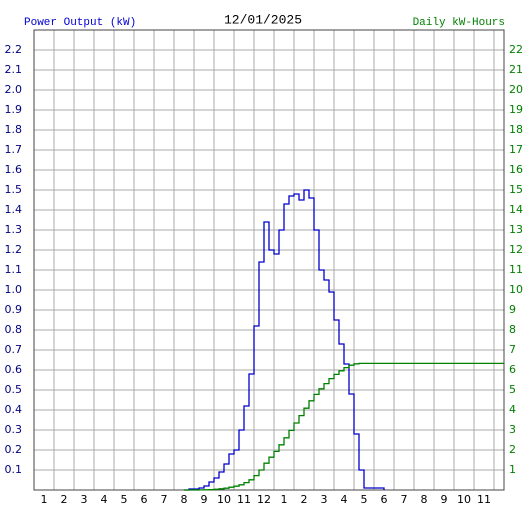 Image resolution: width=527 pixels, height=510 pixels. What do you see at coordinates (459, 23) in the screenshot?
I see `y2-axis-label: Daily kW-Hours` at bounding box center [459, 23].